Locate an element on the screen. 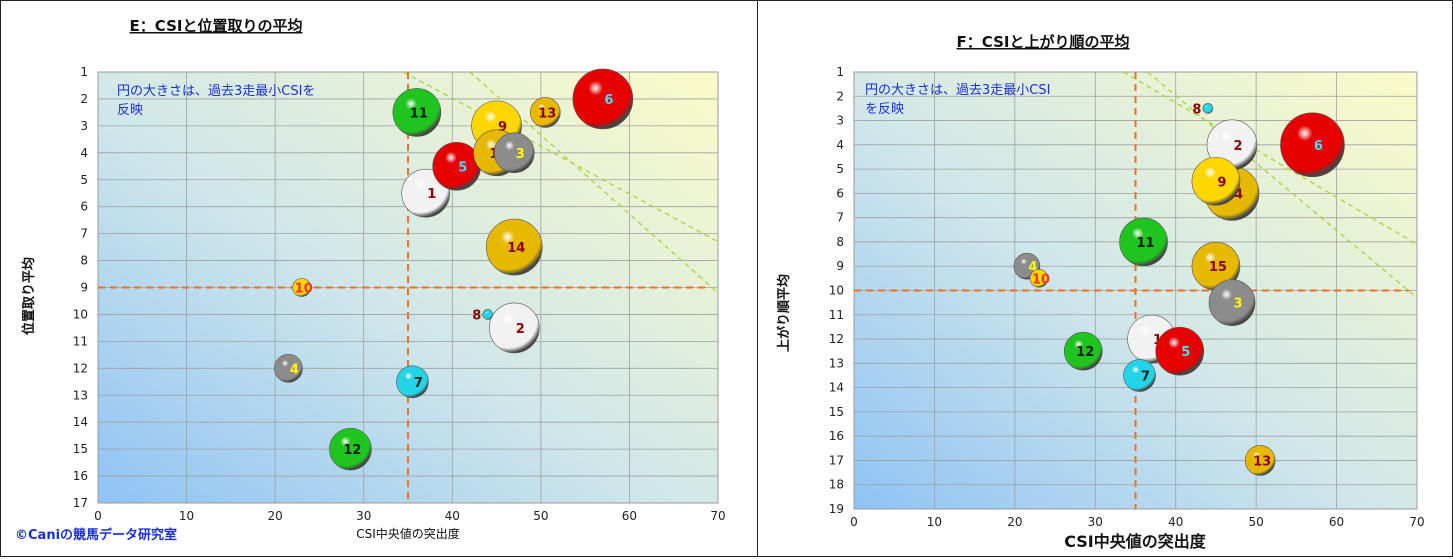 This screenshot has width=1453, height=559. y-tick-label: 4 is located at coordinates (84, 153).